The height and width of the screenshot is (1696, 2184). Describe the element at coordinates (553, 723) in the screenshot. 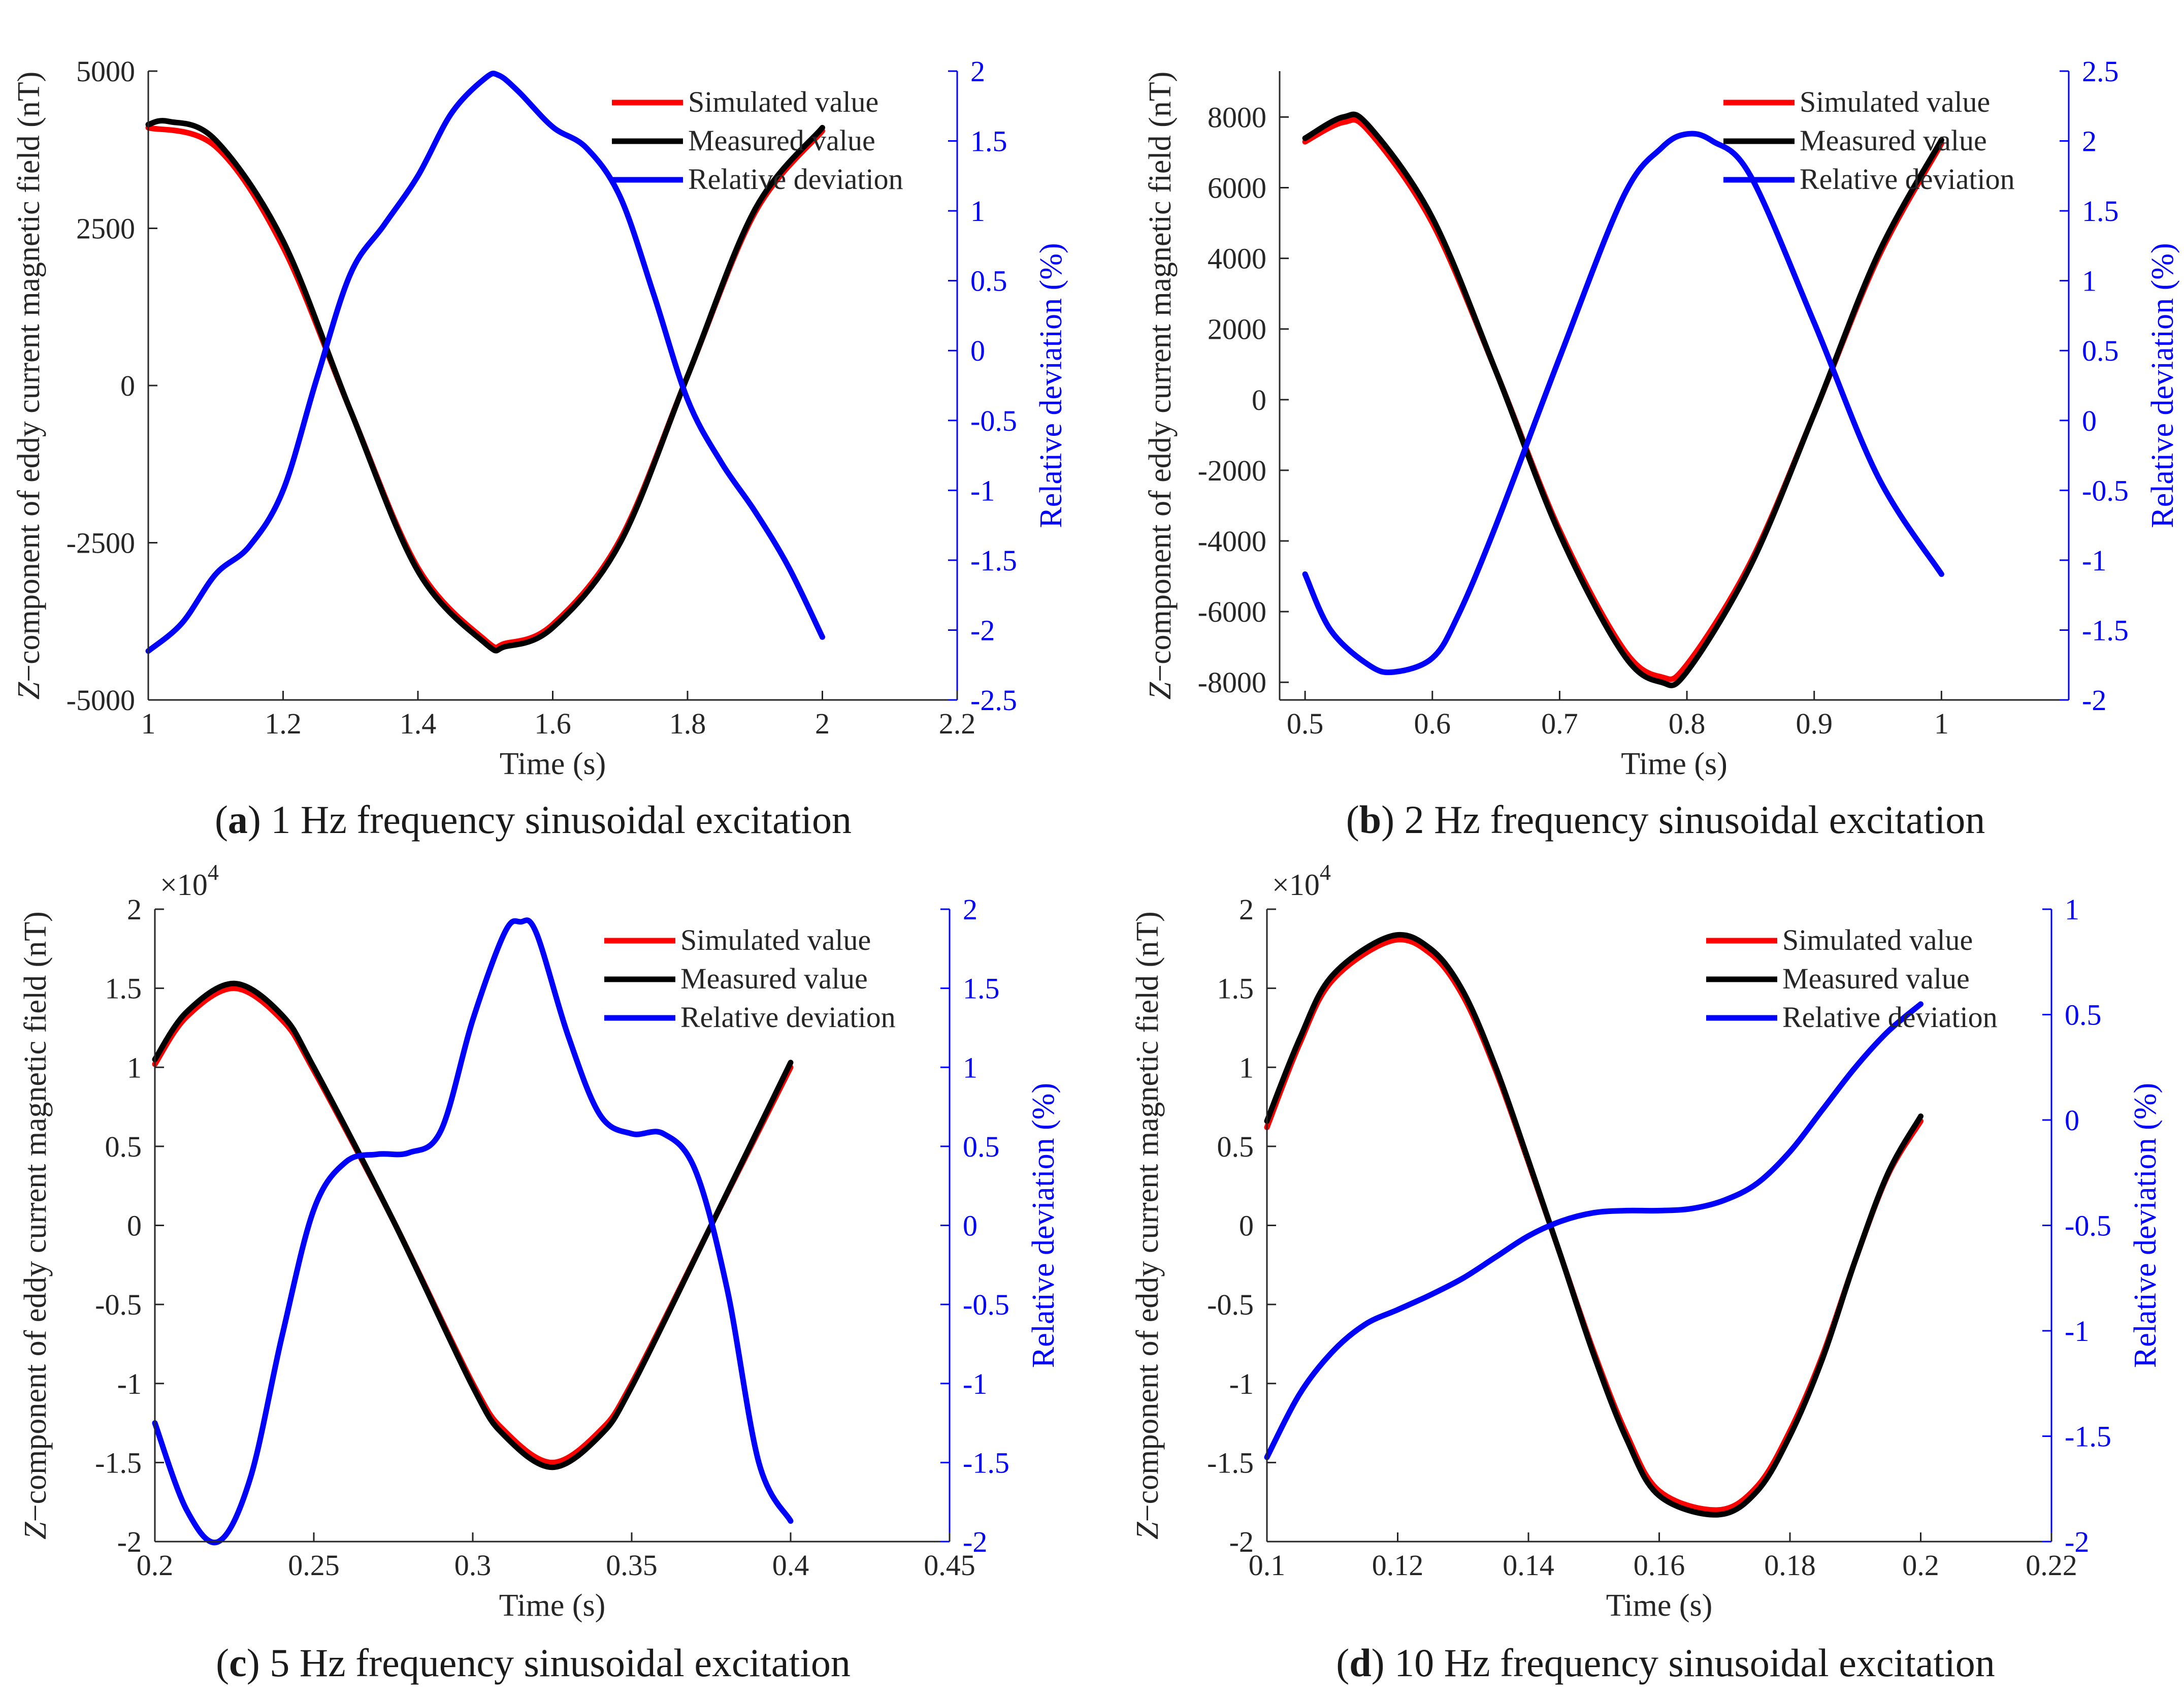

I see `x-tick-label: 1.6` at that location.